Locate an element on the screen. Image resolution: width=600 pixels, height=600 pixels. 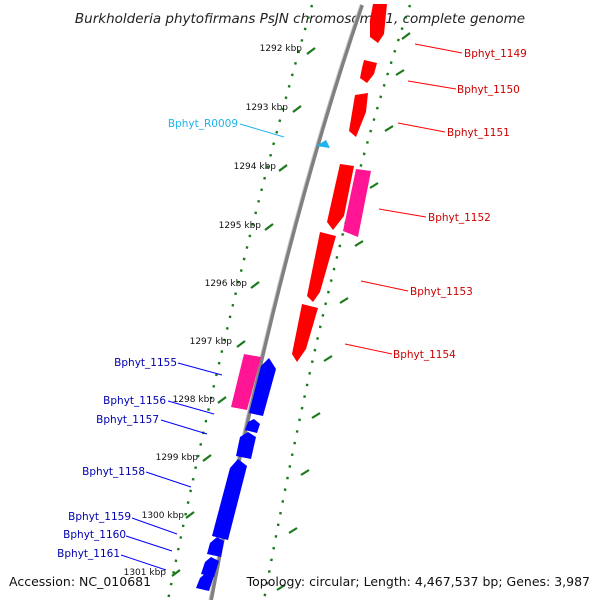
gene-arrow-bphyt-1152b is located at coordinates (321, 267).